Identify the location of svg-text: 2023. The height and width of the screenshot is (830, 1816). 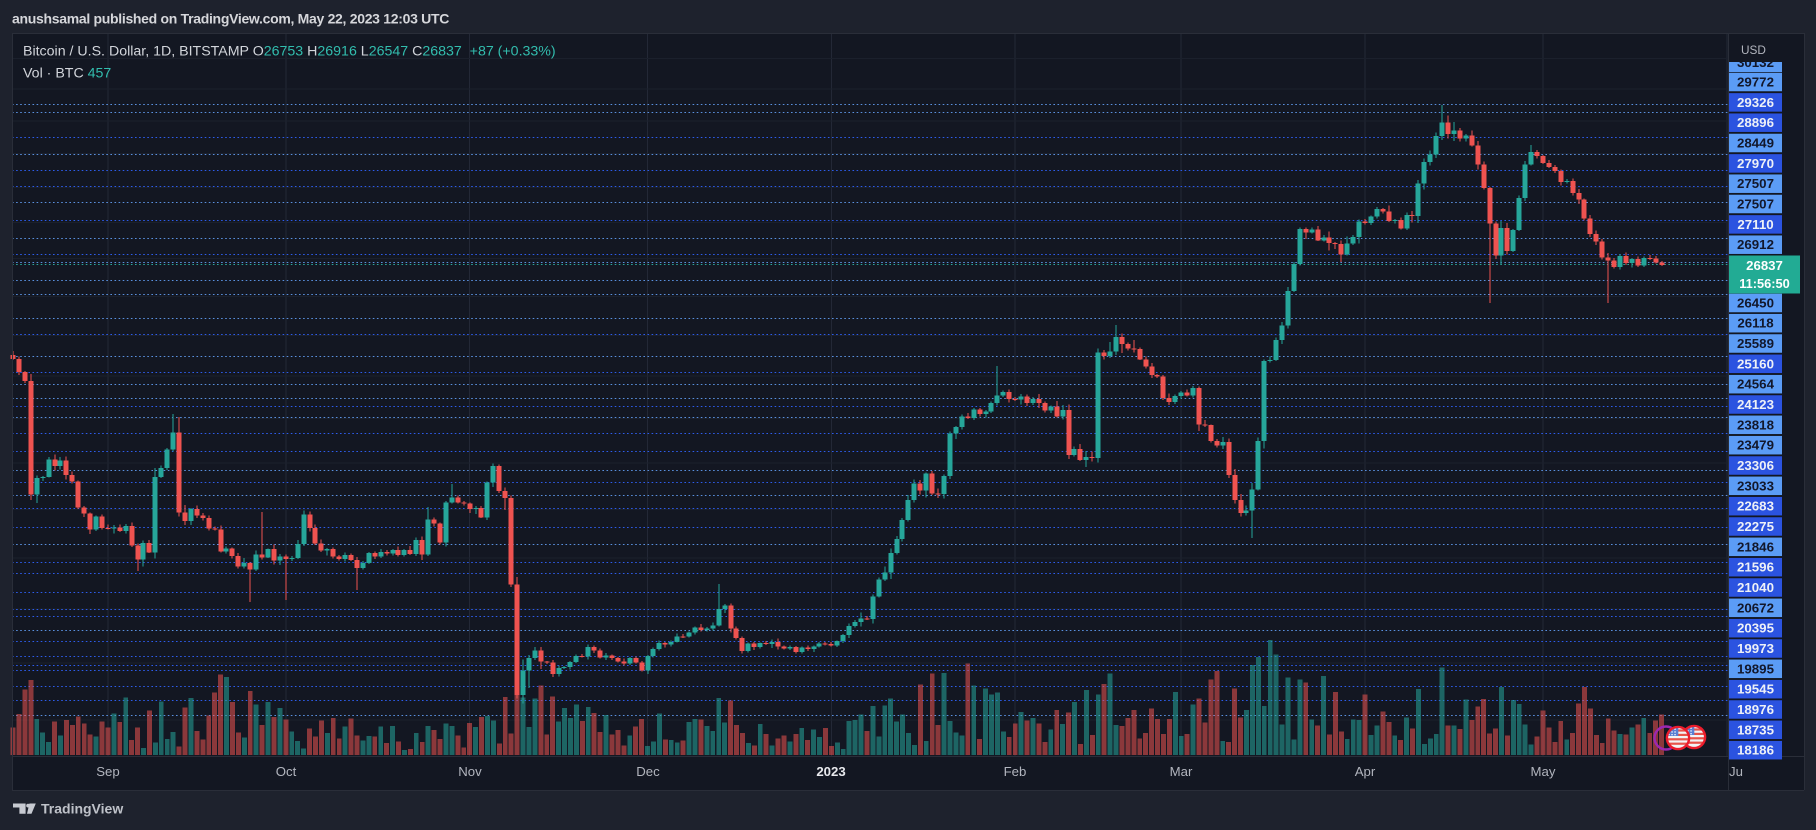
(830, 771).